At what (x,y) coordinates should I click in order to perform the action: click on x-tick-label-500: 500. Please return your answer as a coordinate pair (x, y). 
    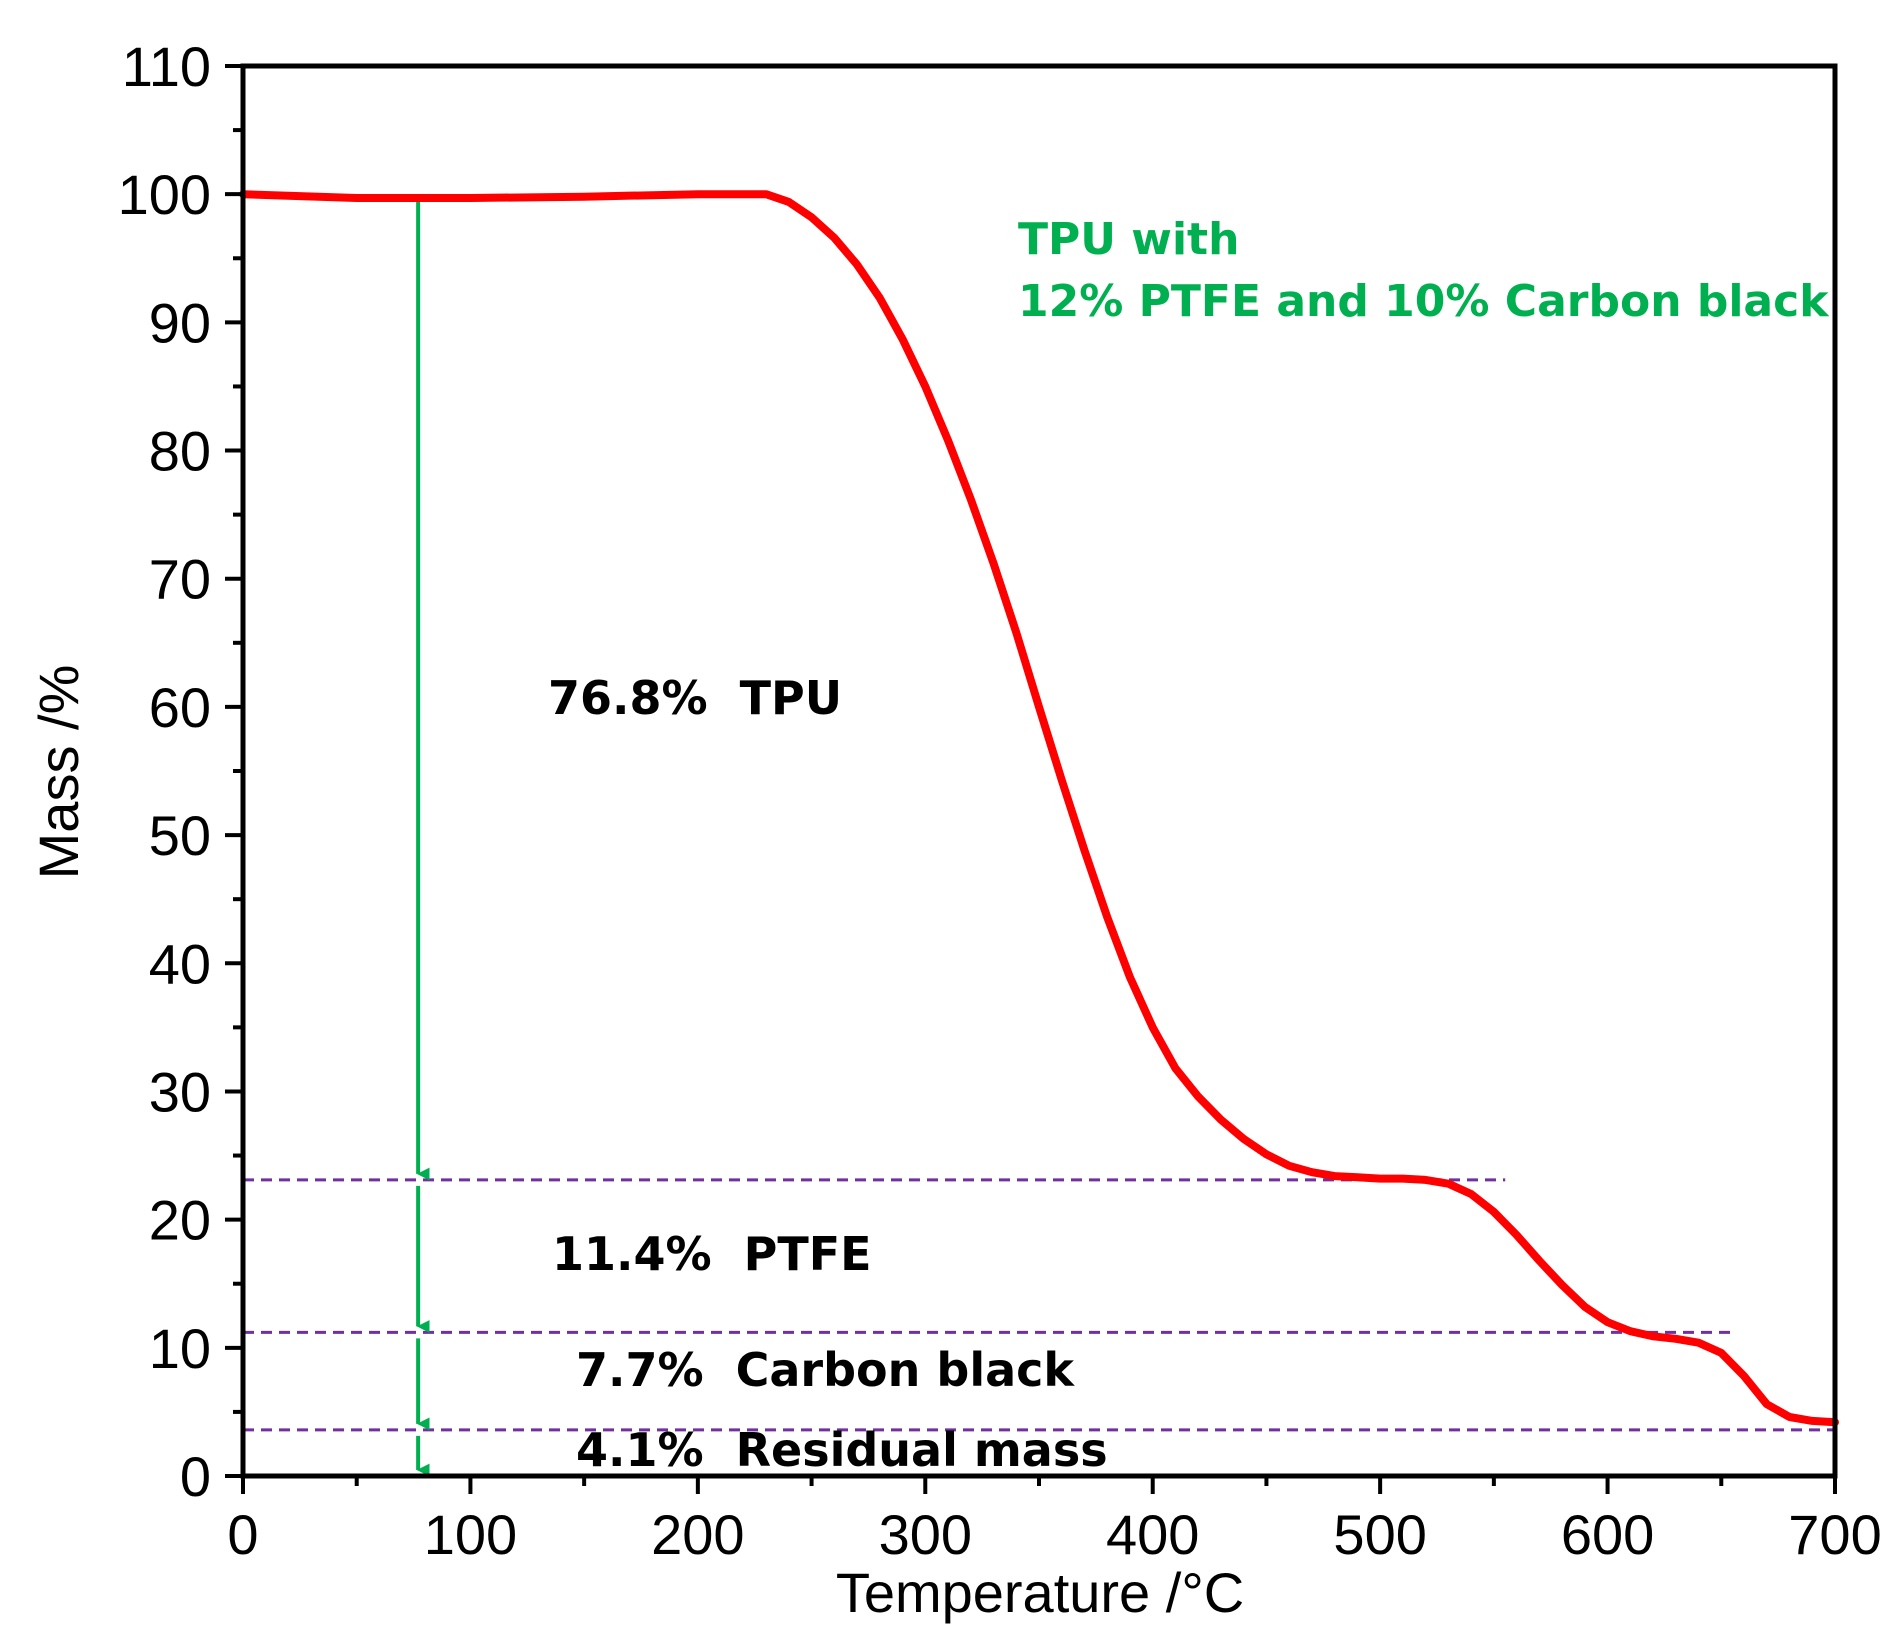
    Looking at the image, I should click on (1379, 1534).